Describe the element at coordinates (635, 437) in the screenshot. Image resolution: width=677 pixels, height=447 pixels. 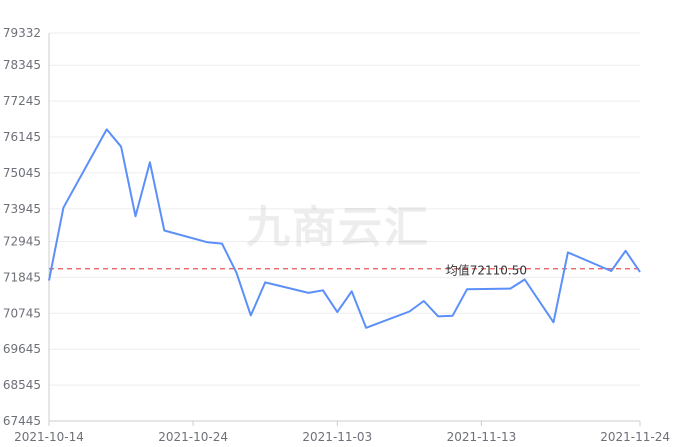
I see `x-tick-label: 2021-11-24` at that location.